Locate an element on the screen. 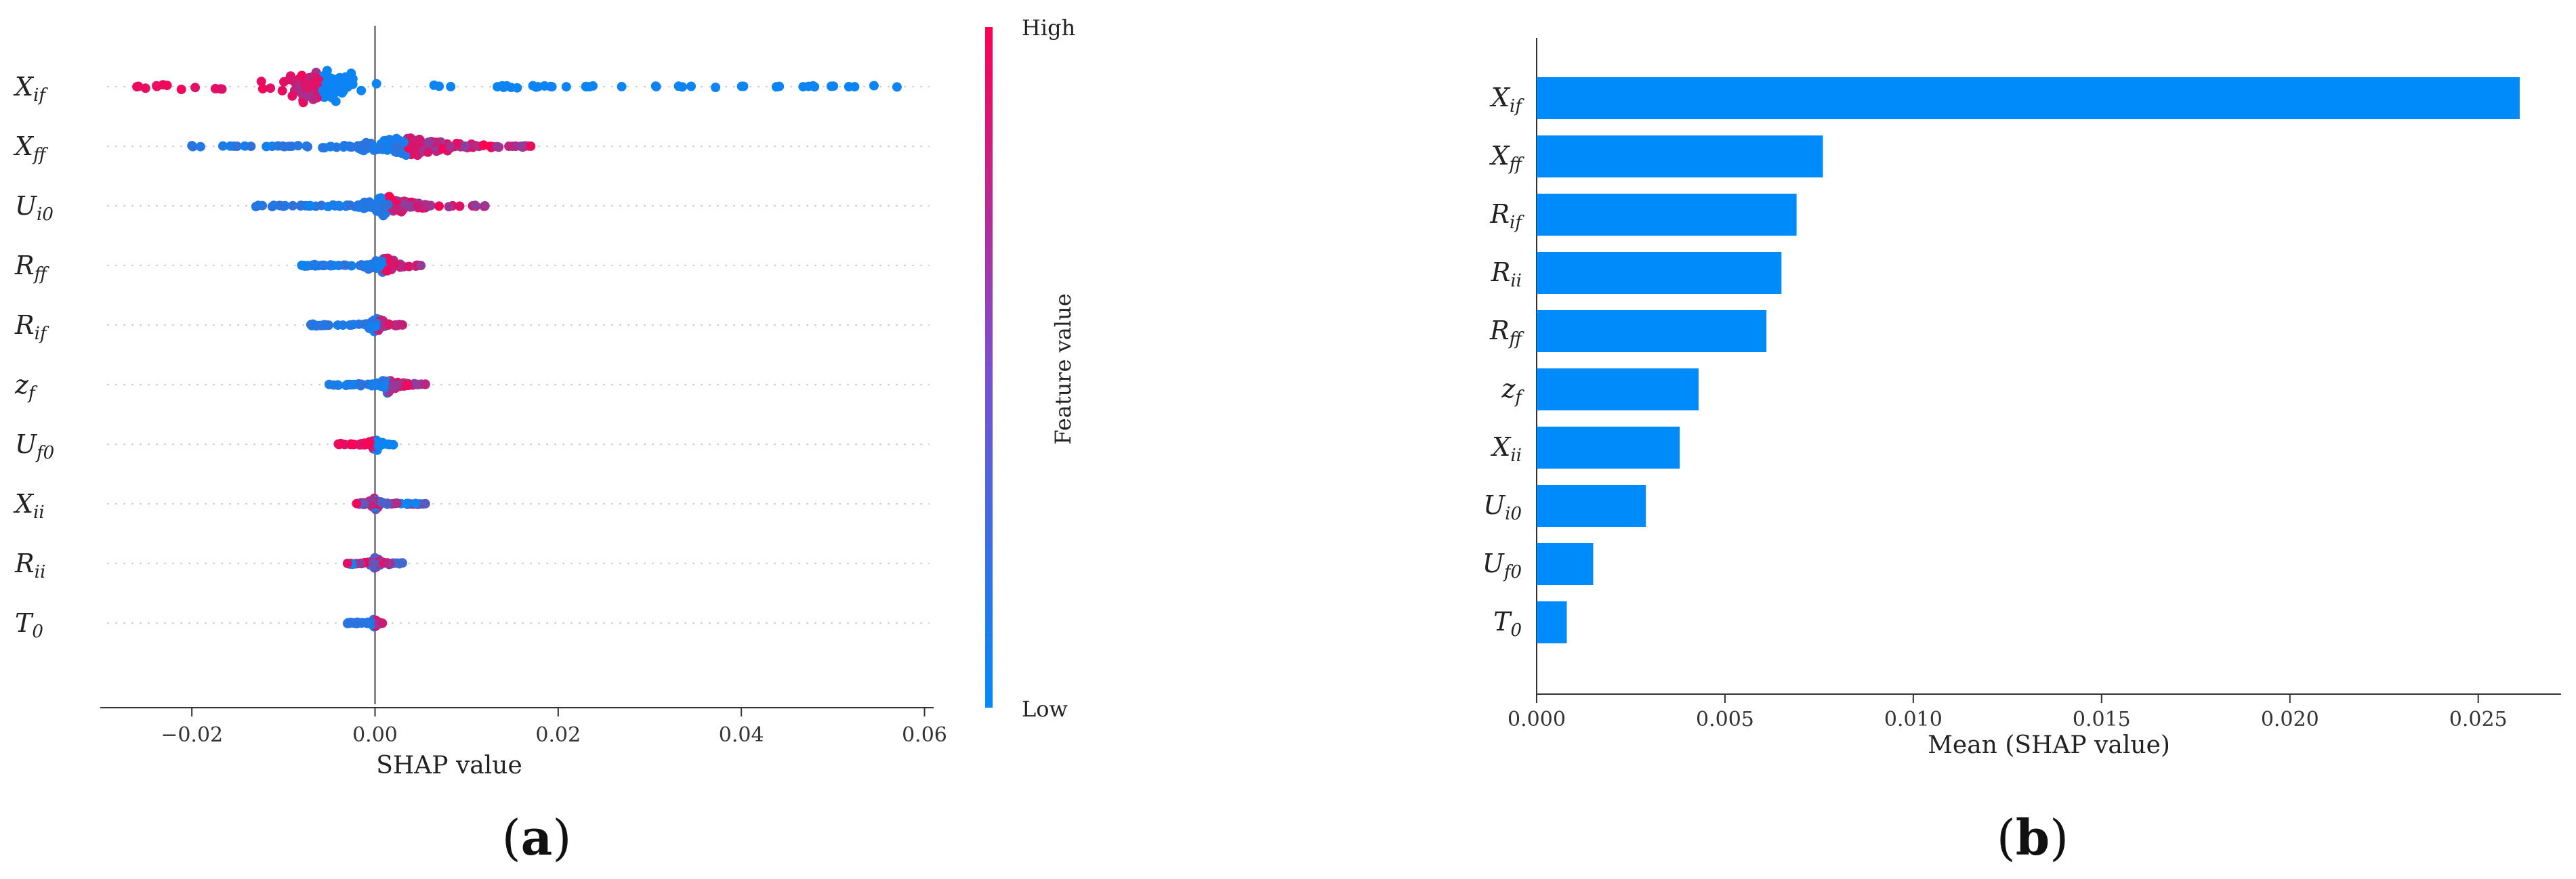 The width and height of the screenshot is (2576, 879). beeswarm-feature-label: Rii is located at coordinates (29, 565).